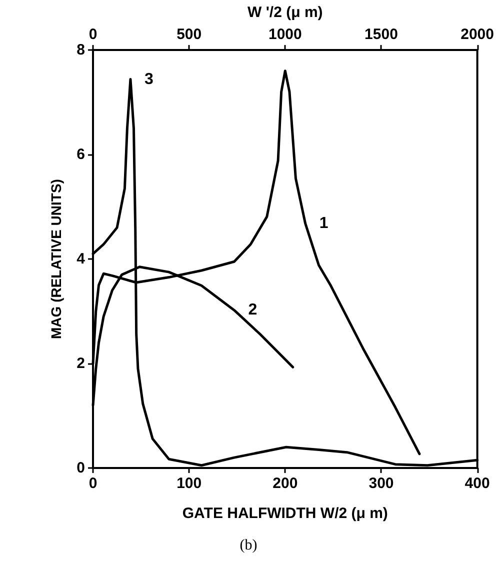  Describe the element at coordinates (81, 259) in the screenshot. I see `y-tick-label: 4` at that location.